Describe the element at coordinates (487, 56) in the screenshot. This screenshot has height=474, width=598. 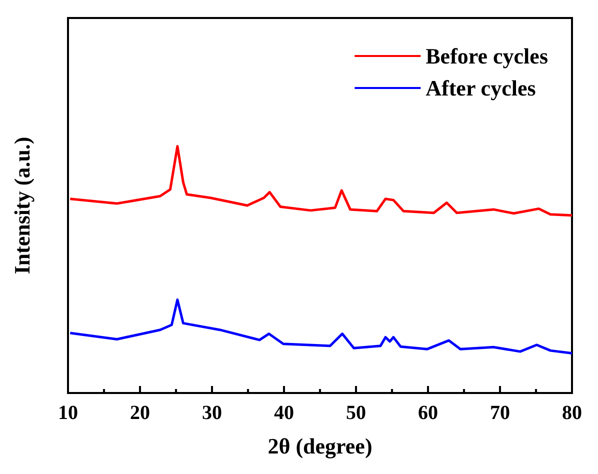
I see `legend-label: Before cycles` at that location.